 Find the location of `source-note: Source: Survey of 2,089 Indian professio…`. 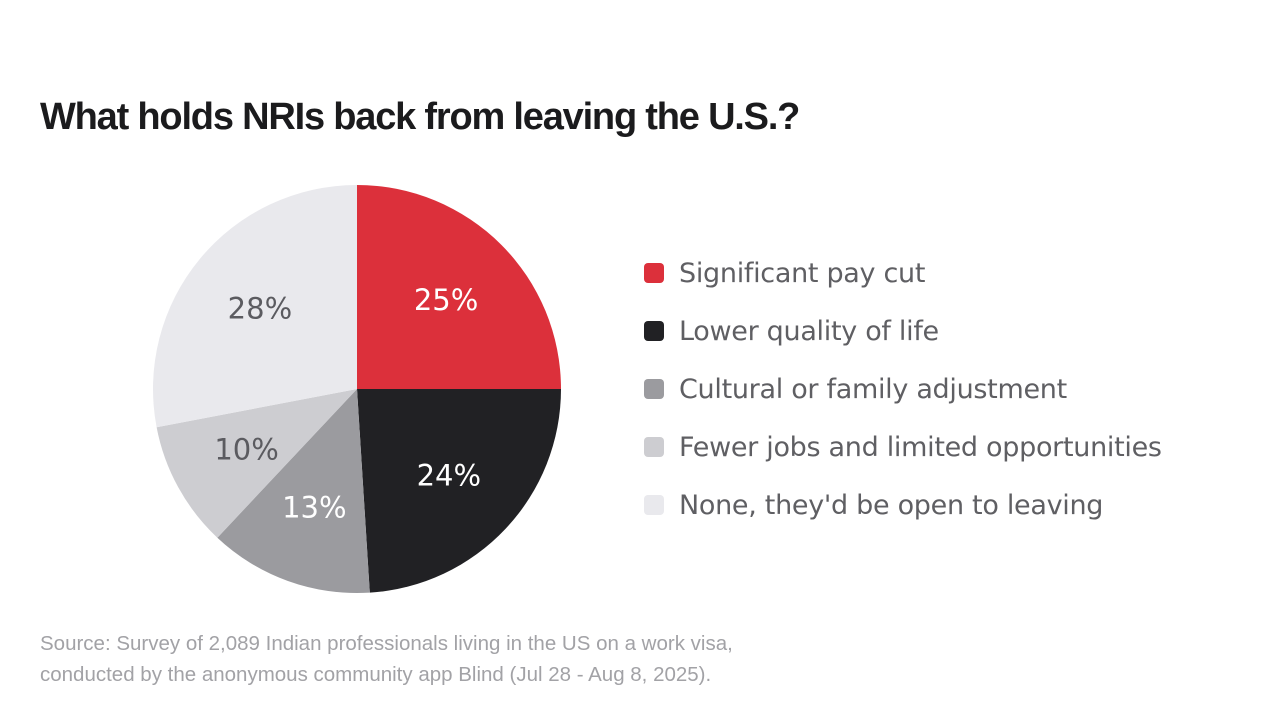

source-note: Source: Survey of 2,089 Indian professio… is located at coordinates (386, 659).